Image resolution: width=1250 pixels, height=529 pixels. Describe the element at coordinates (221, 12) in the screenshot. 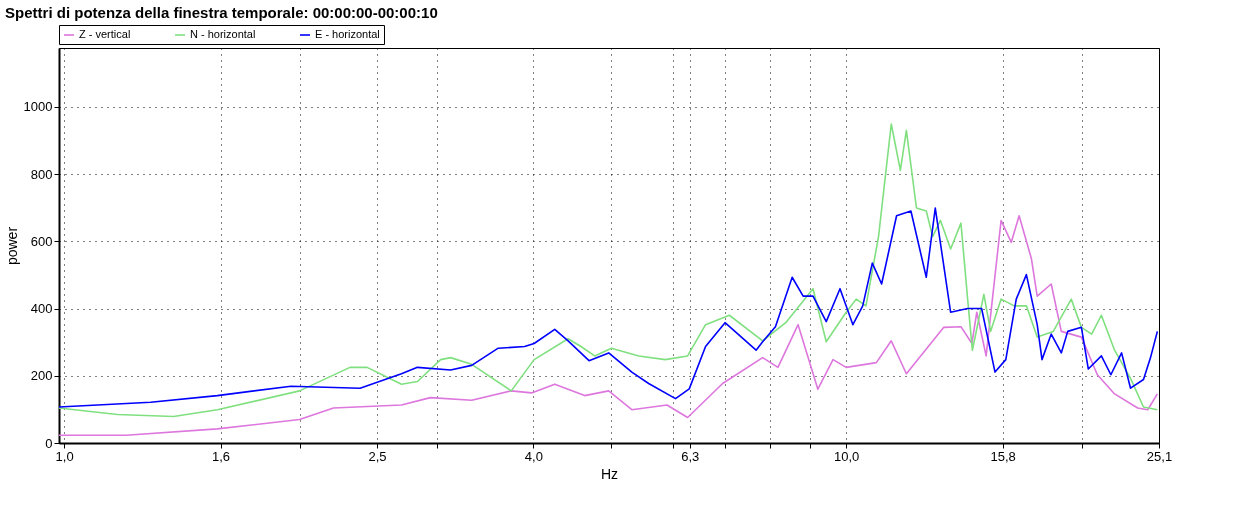

I see `chart-title: Spettri di potenza della finestra temporale: 00:00:00-00:00:10` at that location.